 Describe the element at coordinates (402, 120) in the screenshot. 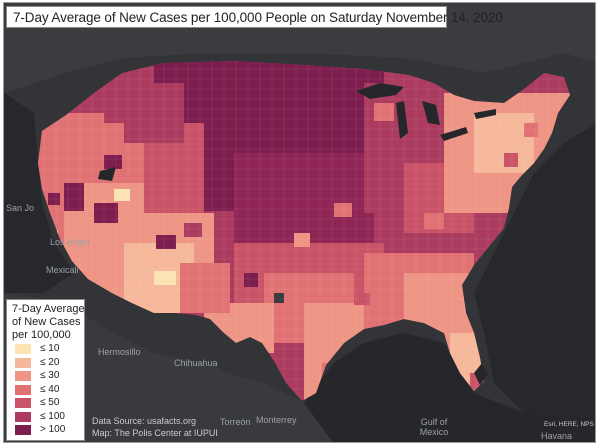

I see `lake-michigan` at that location.